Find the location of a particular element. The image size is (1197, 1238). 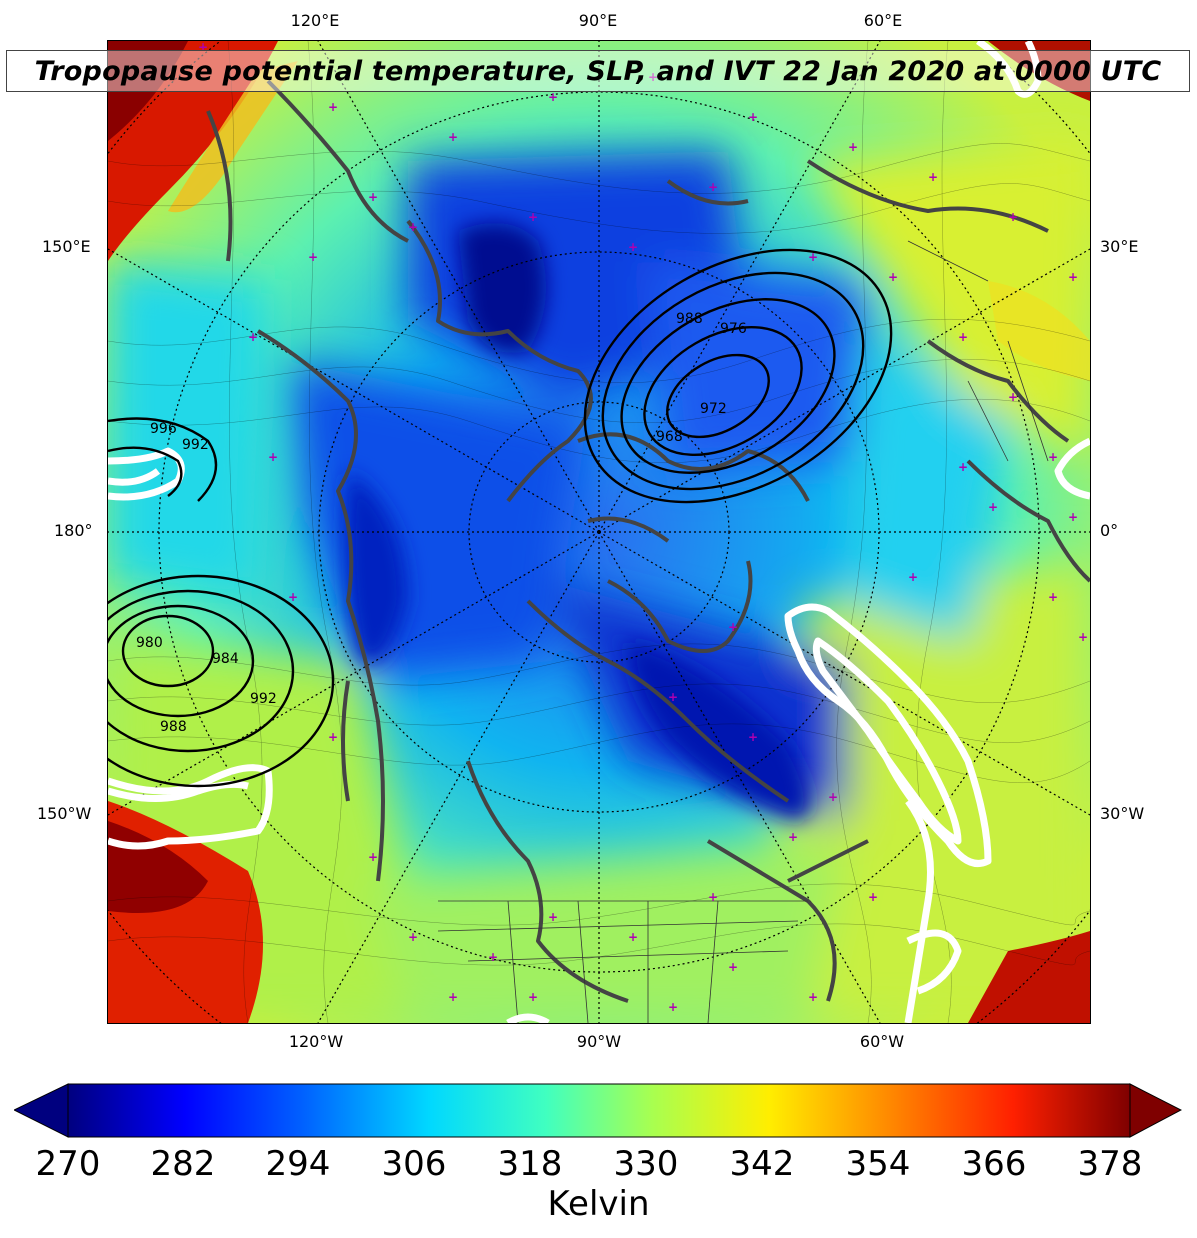

colorbar-extend-high is located at coordinates (1155, 1110).